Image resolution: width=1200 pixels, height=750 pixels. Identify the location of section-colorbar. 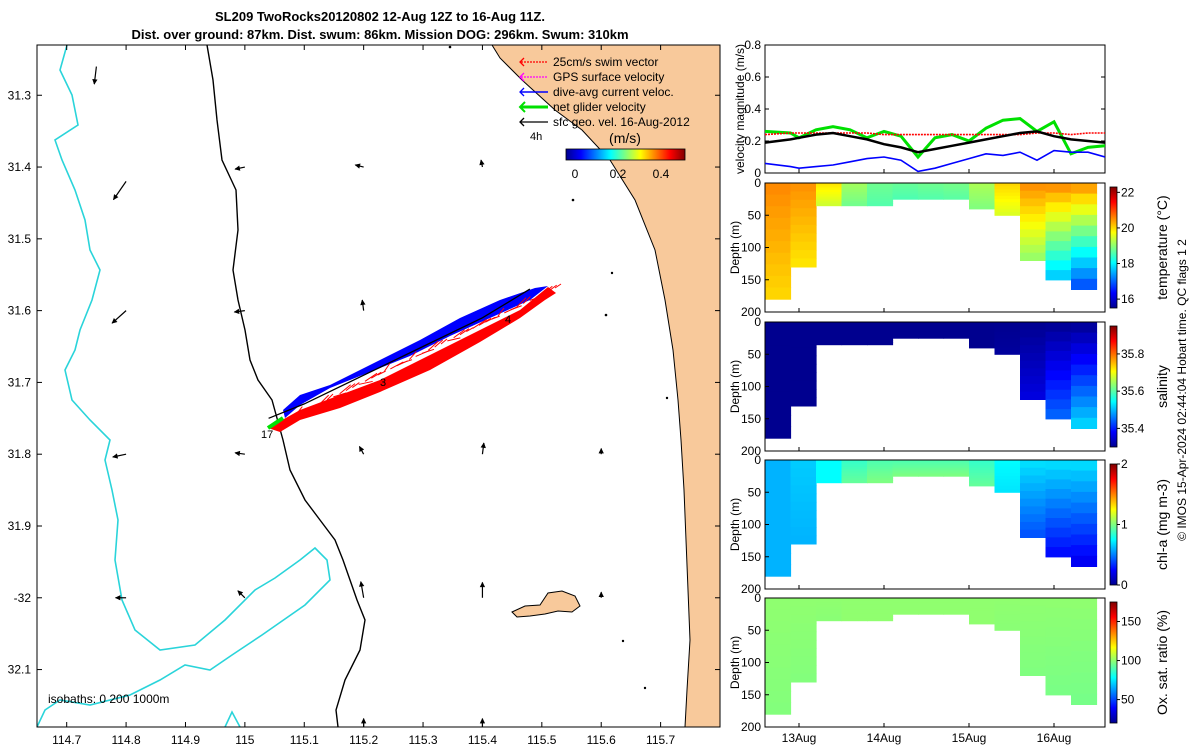
(1113, 247).